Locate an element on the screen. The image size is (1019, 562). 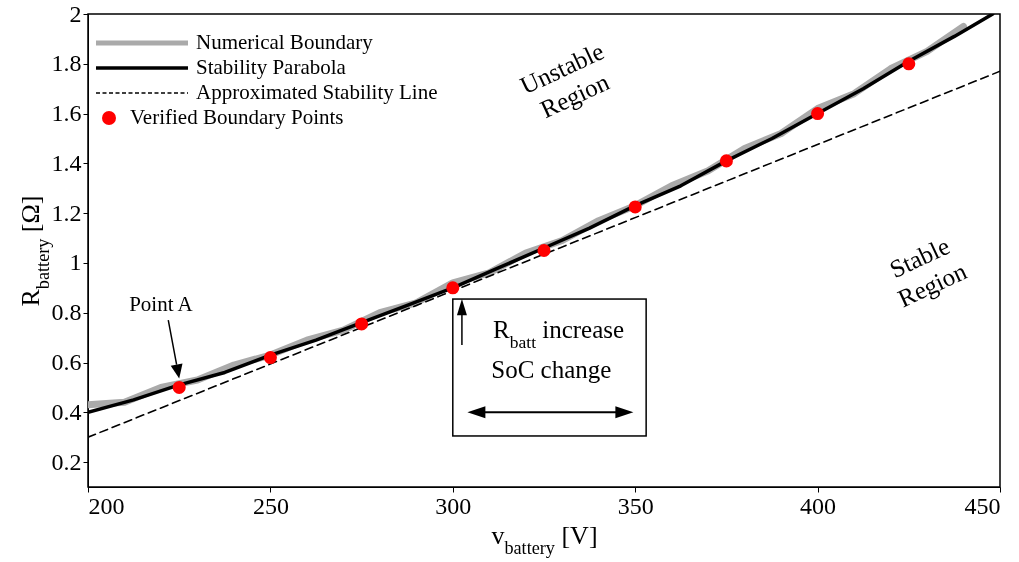
x-tick-label: 200 is located at coordinates (106, 505).